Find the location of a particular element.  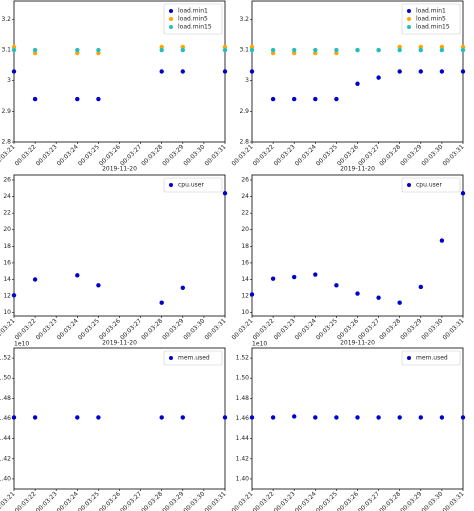

offset-label: 1e10 is located at coordinates (21, 344).